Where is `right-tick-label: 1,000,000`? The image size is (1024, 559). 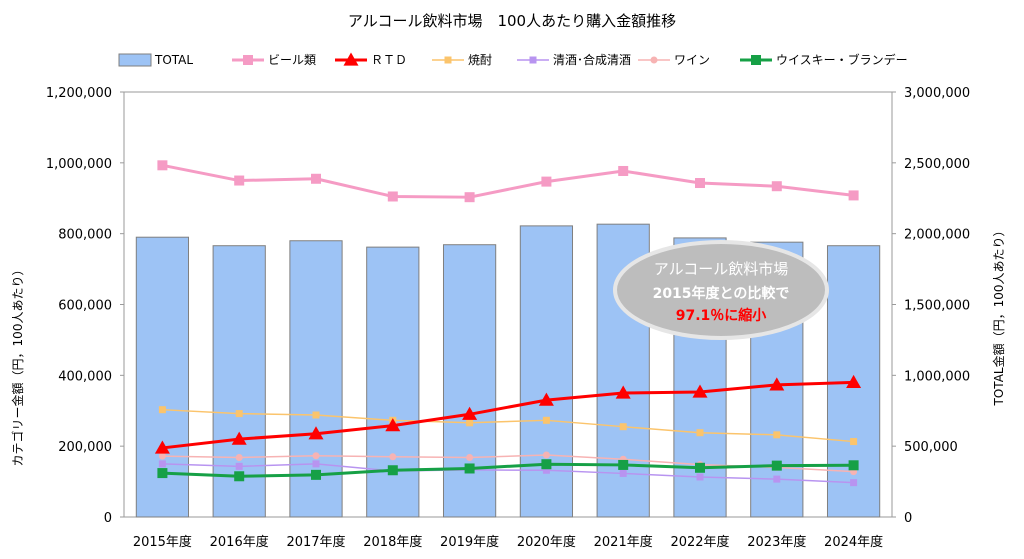
right-tick-label: 1,000,000 is located at coordinates (937, 376).